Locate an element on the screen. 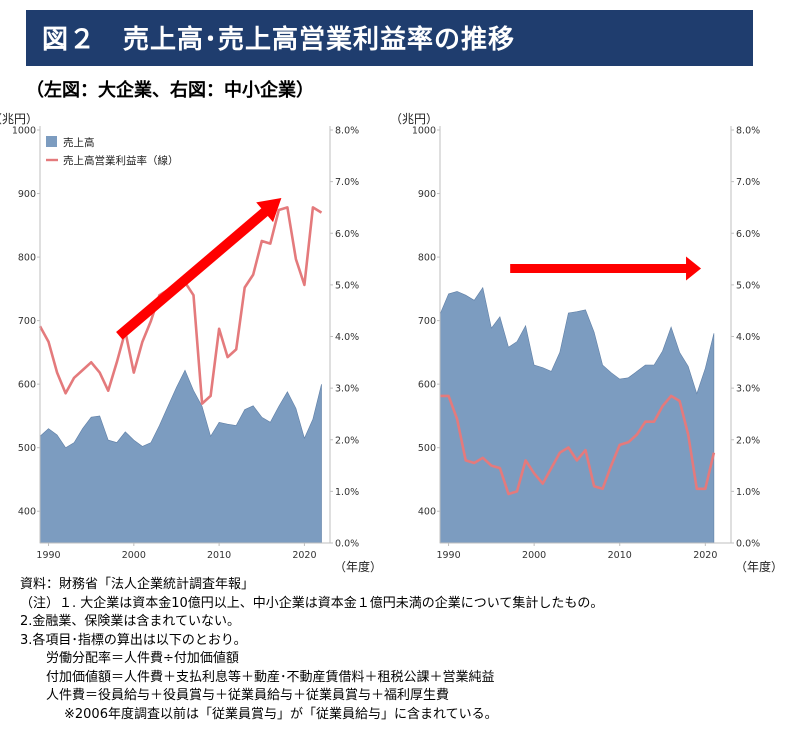 Image resolution: width=785 pixels, height=743 pixels. note-3: 3.各項目･指標の算出は以下のとおり。 is located at coordinates (133, 640).